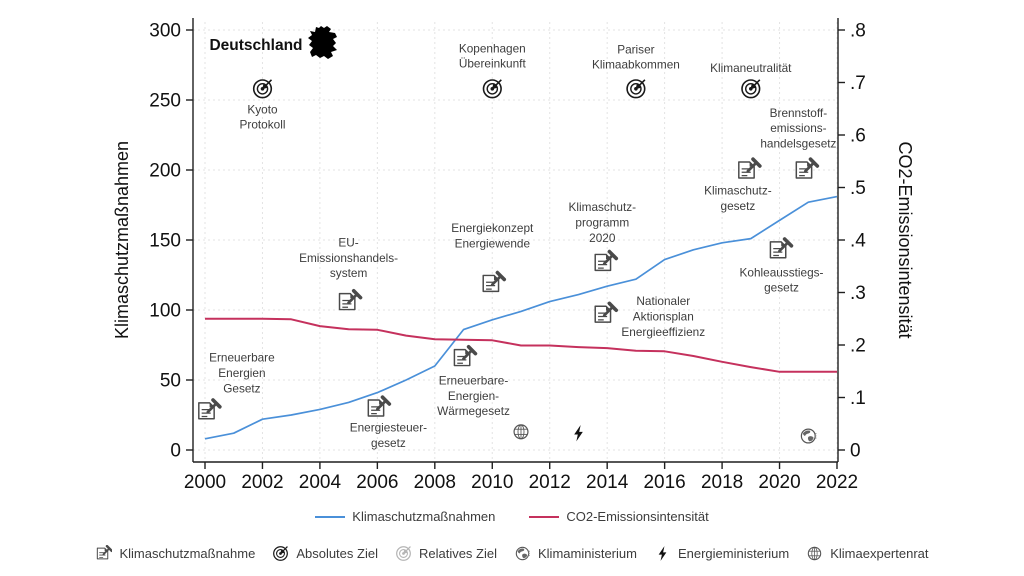 The height and width of the screenshot is (576, 1024). I want to click on energiesteuergesetz-icon, so click(379, 406).